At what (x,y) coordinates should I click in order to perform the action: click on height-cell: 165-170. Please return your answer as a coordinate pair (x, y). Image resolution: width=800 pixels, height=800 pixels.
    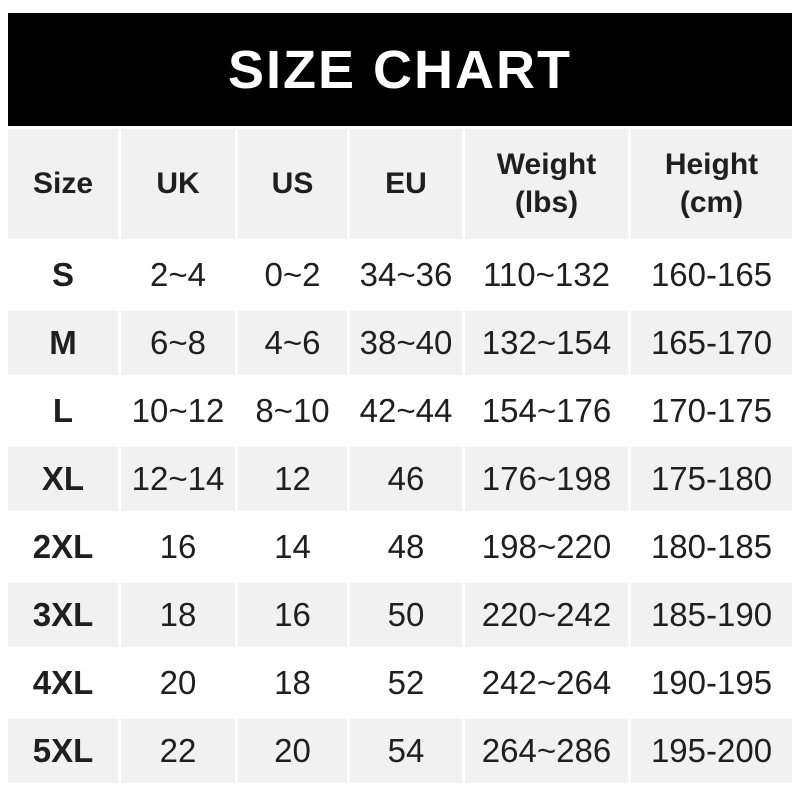
    Looking at the image, I should click on (711, 343).